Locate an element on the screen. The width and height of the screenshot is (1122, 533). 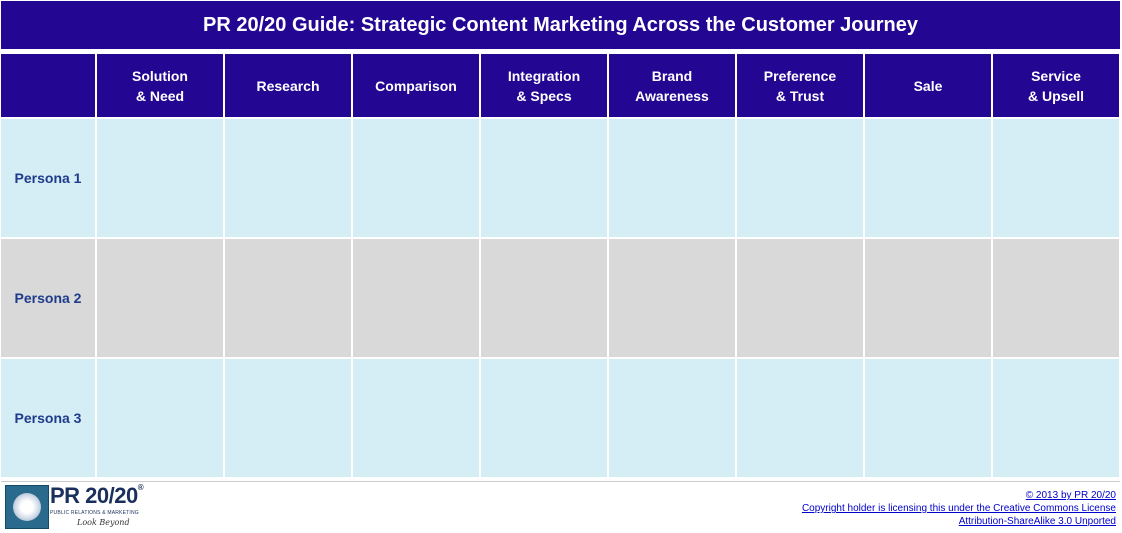
row-label-persona-2: Persona 2 is located at coordinates (48, 298).